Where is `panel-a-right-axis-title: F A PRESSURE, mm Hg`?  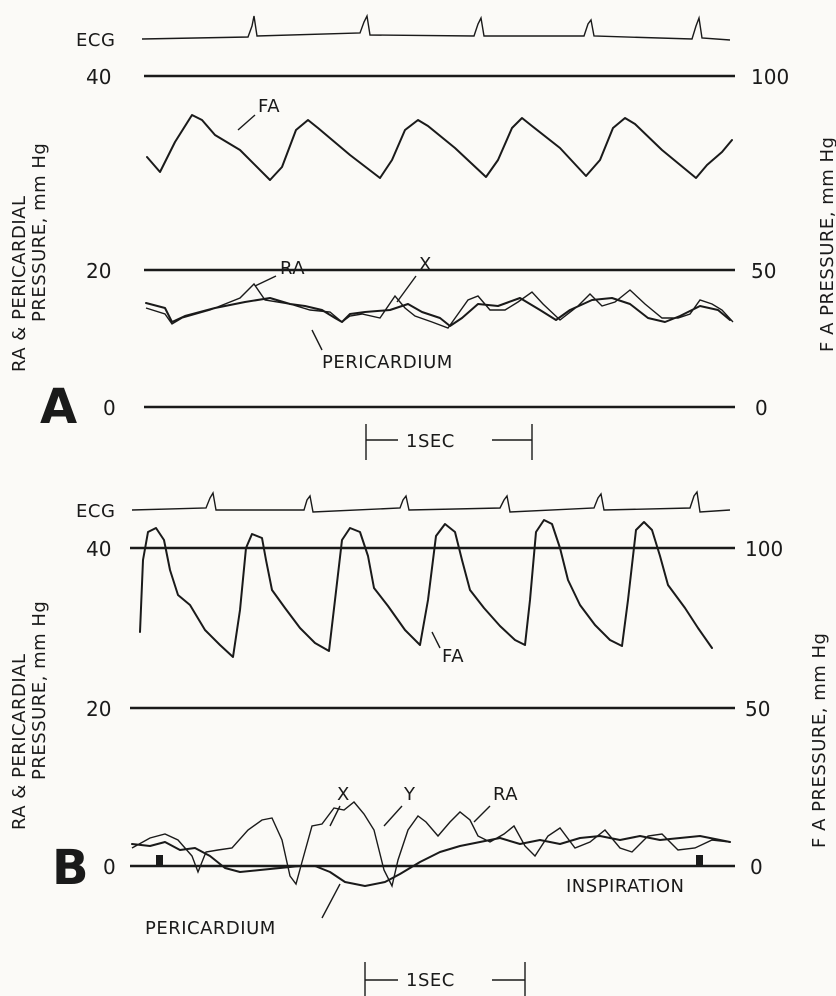 panel-a-right-axis-title: F A PRESSURE, mm Hg is located at coordinates (826, 244).